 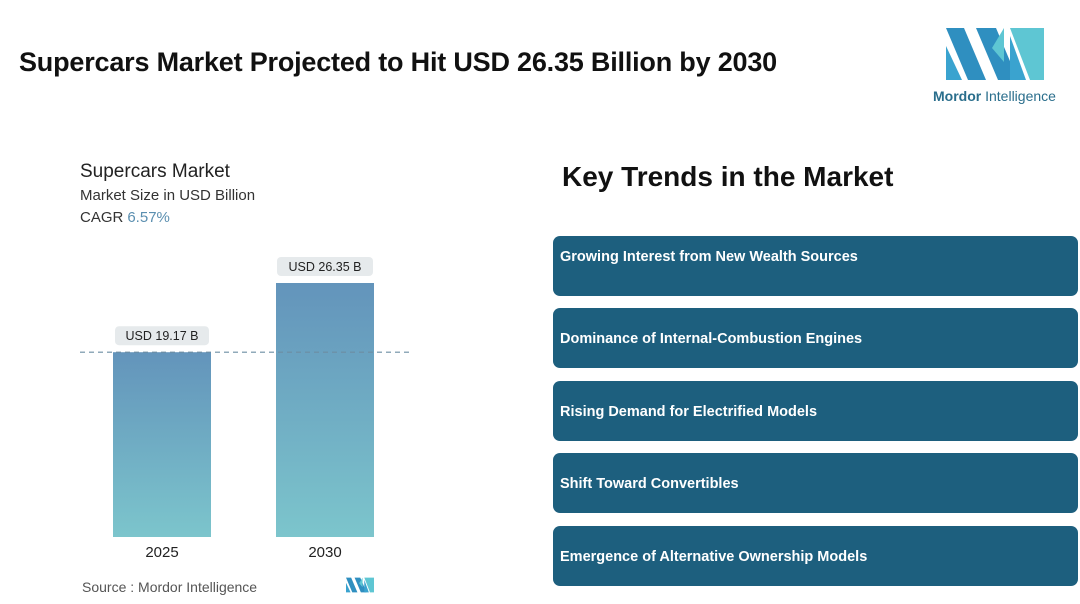 What do you see at coordinates (155, 171) in the screenshot?
I see `chart-title: Supercars Market` at bounding box center [155, 171].